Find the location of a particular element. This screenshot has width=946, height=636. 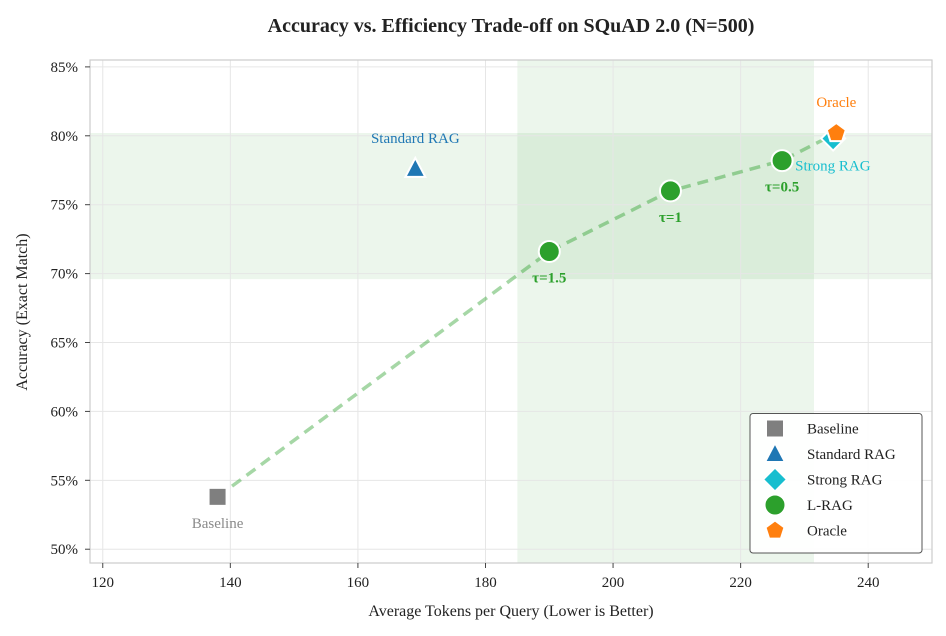

legend-label-baseline: Baseline is located at coordinates (833, 430).